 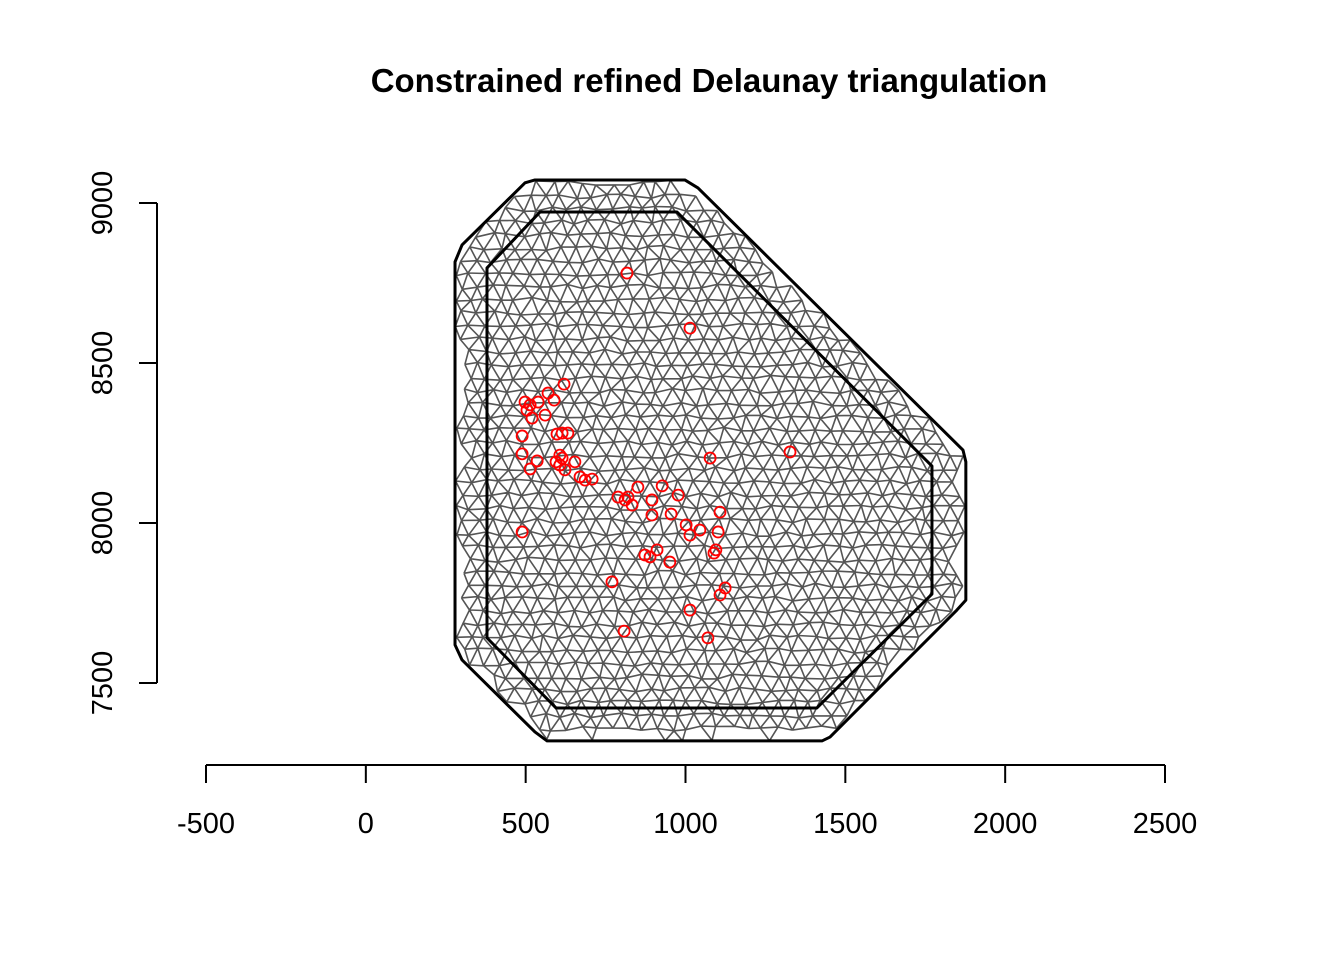 What do you see at coordinates (103, 683) in the screenshot?
I see `y-tick-label: 7500` at bounding box center [103, 683].